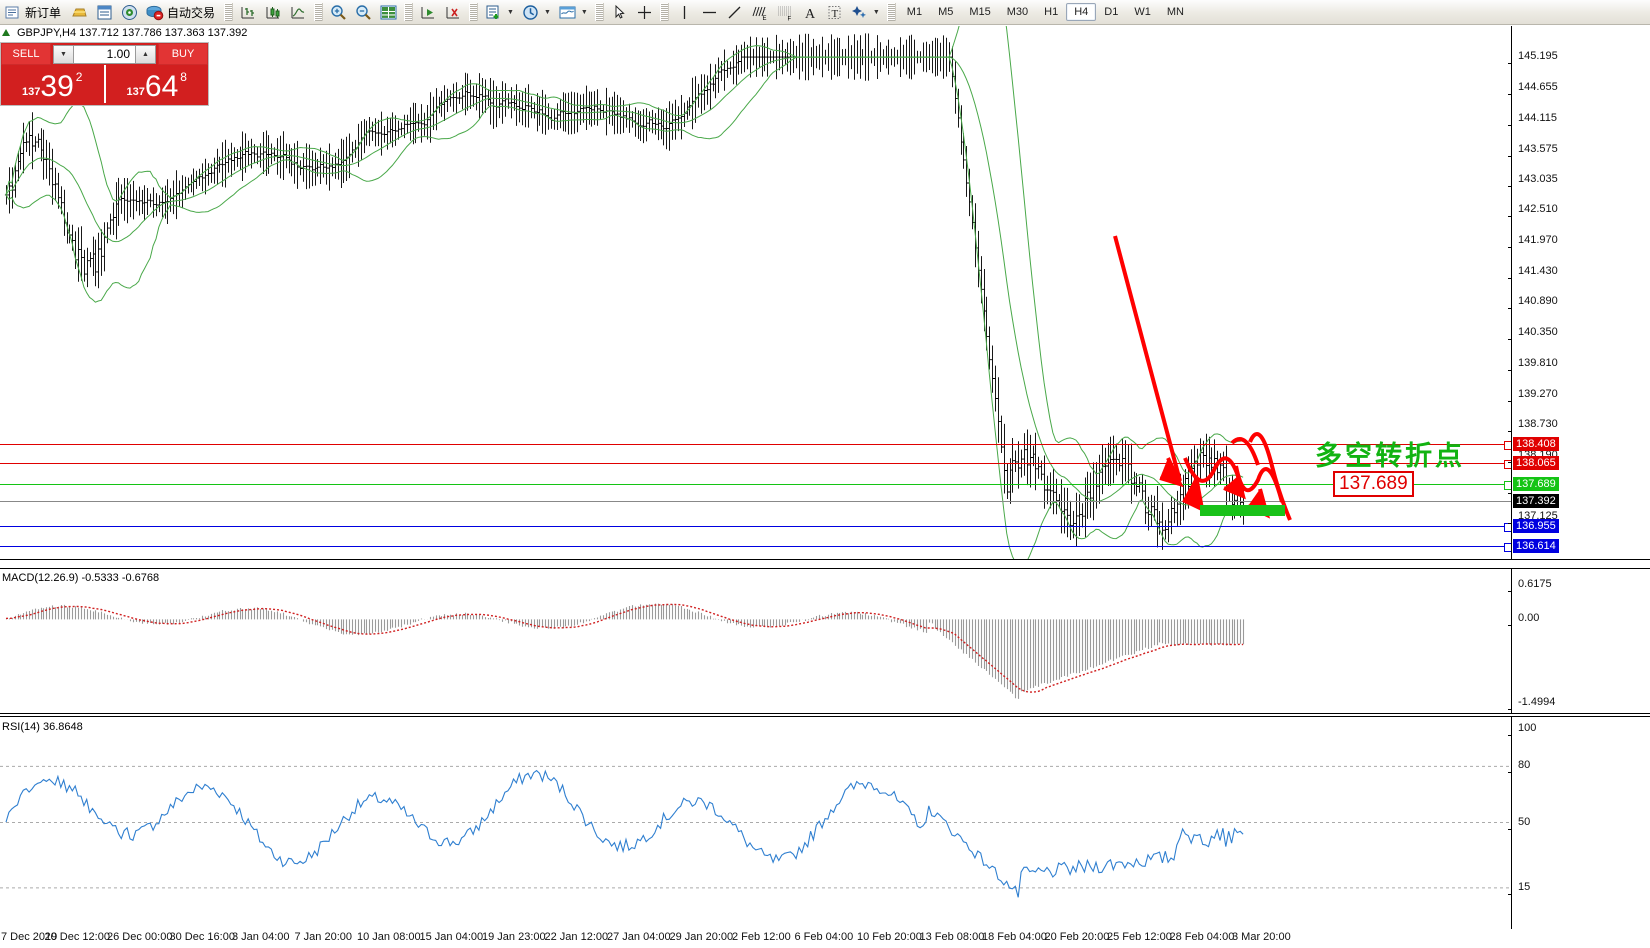  Describe the element at coordinates (980, 12) in the screenshot. I see `timeframe-m15: M15` at that location.